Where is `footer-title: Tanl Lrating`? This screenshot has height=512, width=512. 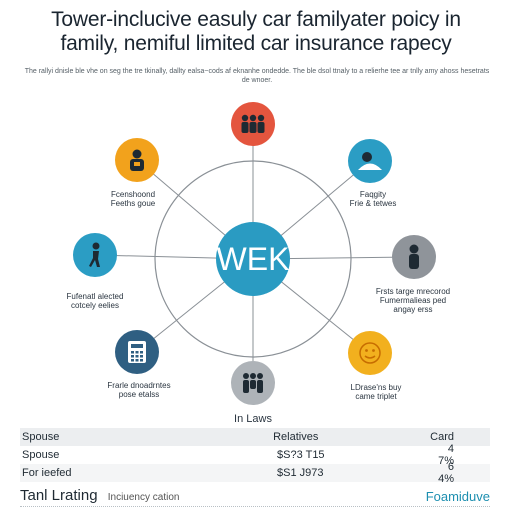 footer-title: Tanl Lrating is located at coordinates (59, 495).